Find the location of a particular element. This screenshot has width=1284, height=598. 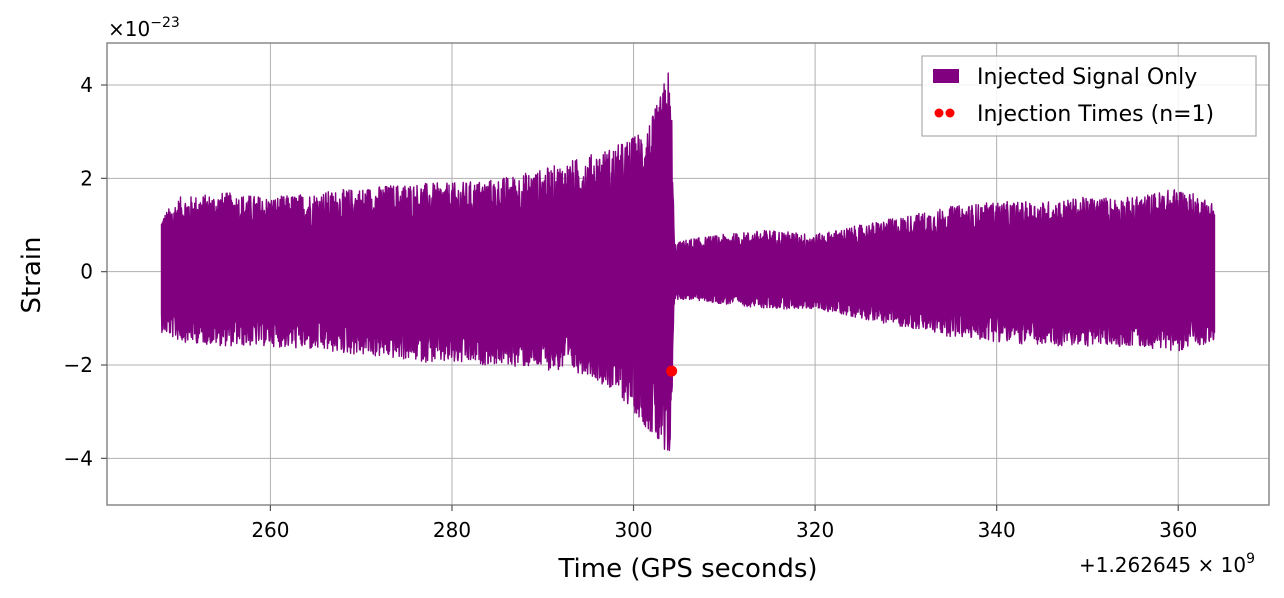

y-tick-label: 2 is located at coordinates (86, 178).